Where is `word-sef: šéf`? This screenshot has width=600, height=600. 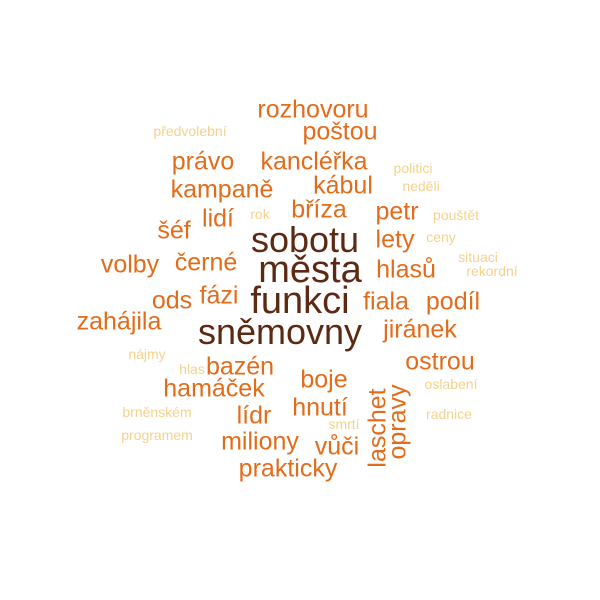
word-sef: šéf is located at coordinates (174, 230).